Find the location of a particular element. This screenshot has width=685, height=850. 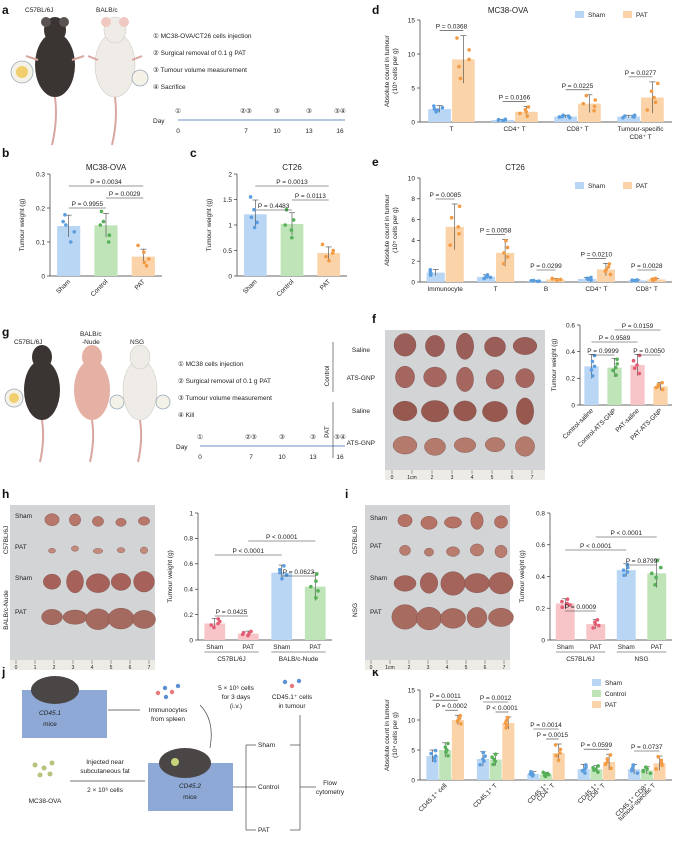

y-axis-label: (10⁵ cells per g) is located at coordinates (395, 230).